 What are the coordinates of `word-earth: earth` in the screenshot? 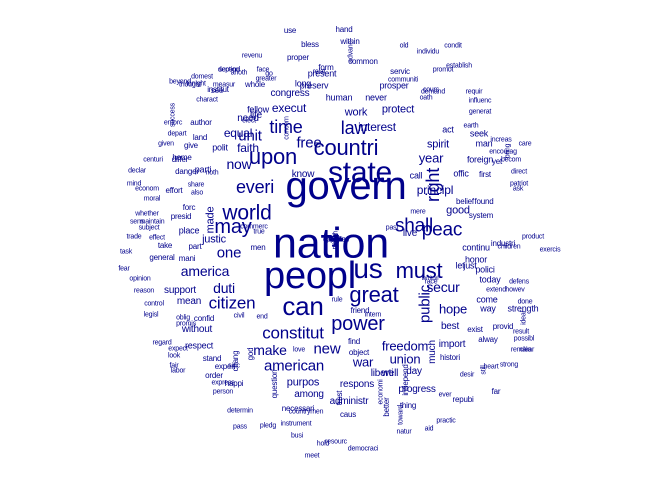 It's located at (471, 126).